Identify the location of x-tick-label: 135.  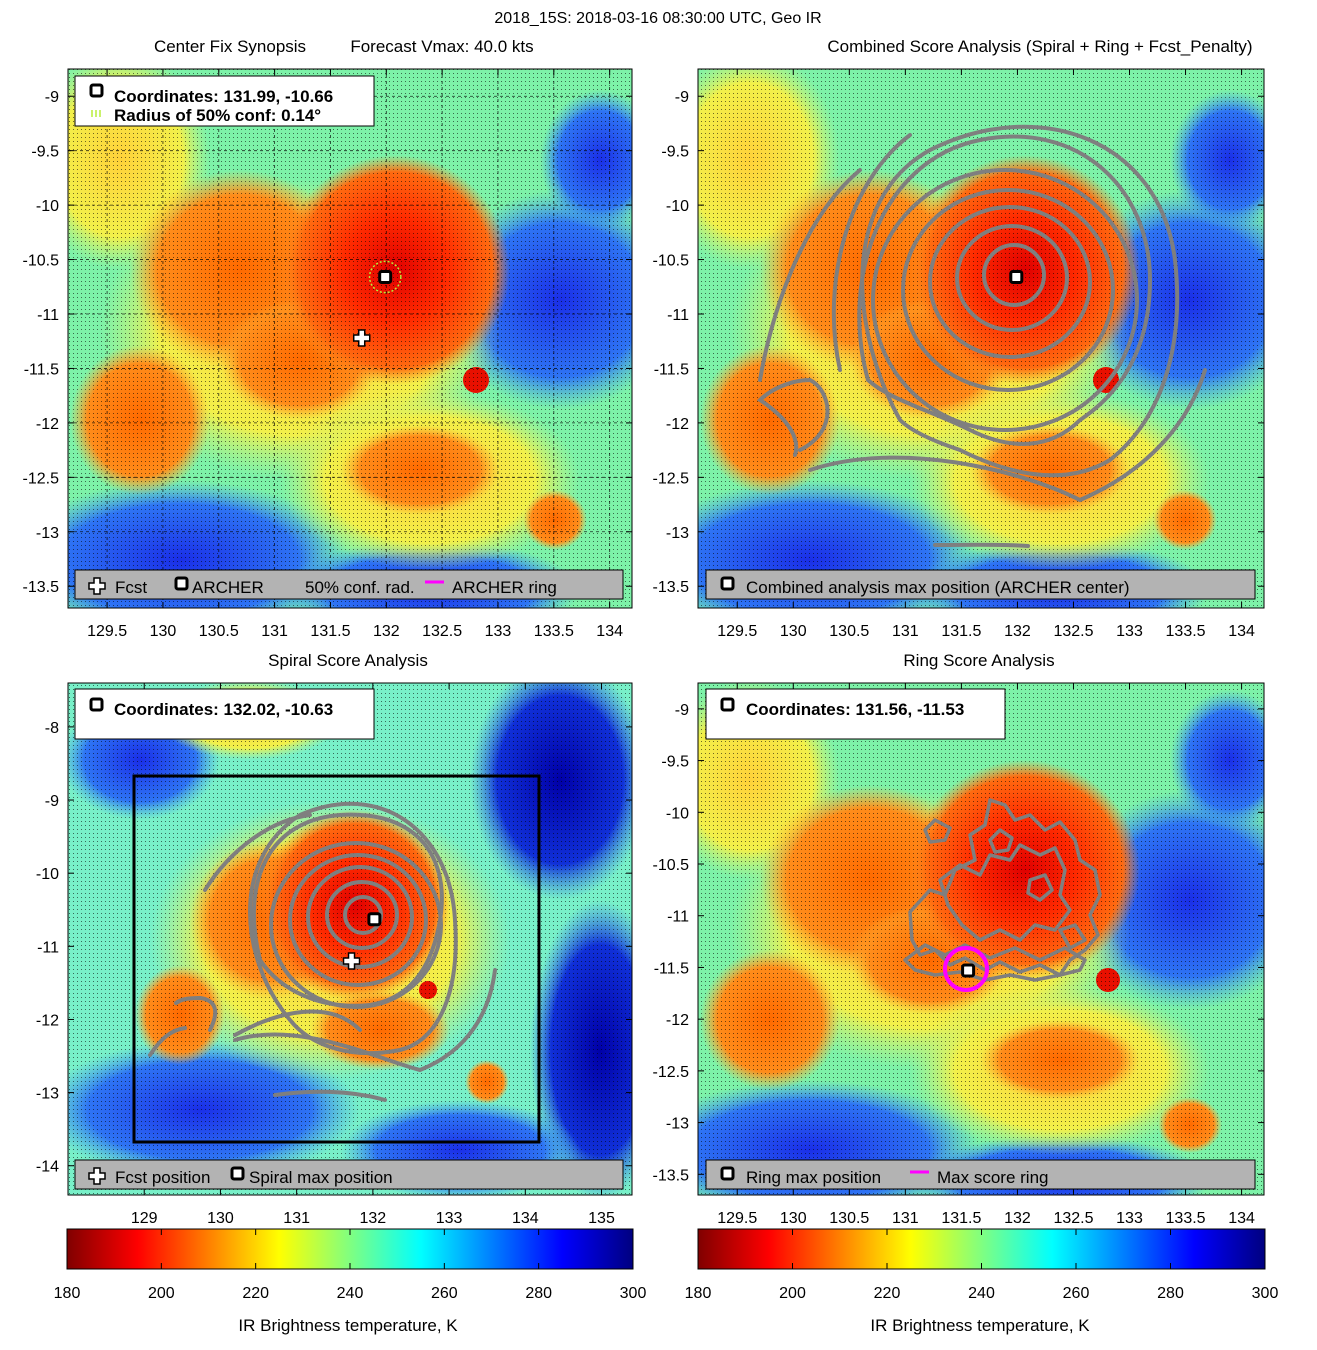
(601, 1218).